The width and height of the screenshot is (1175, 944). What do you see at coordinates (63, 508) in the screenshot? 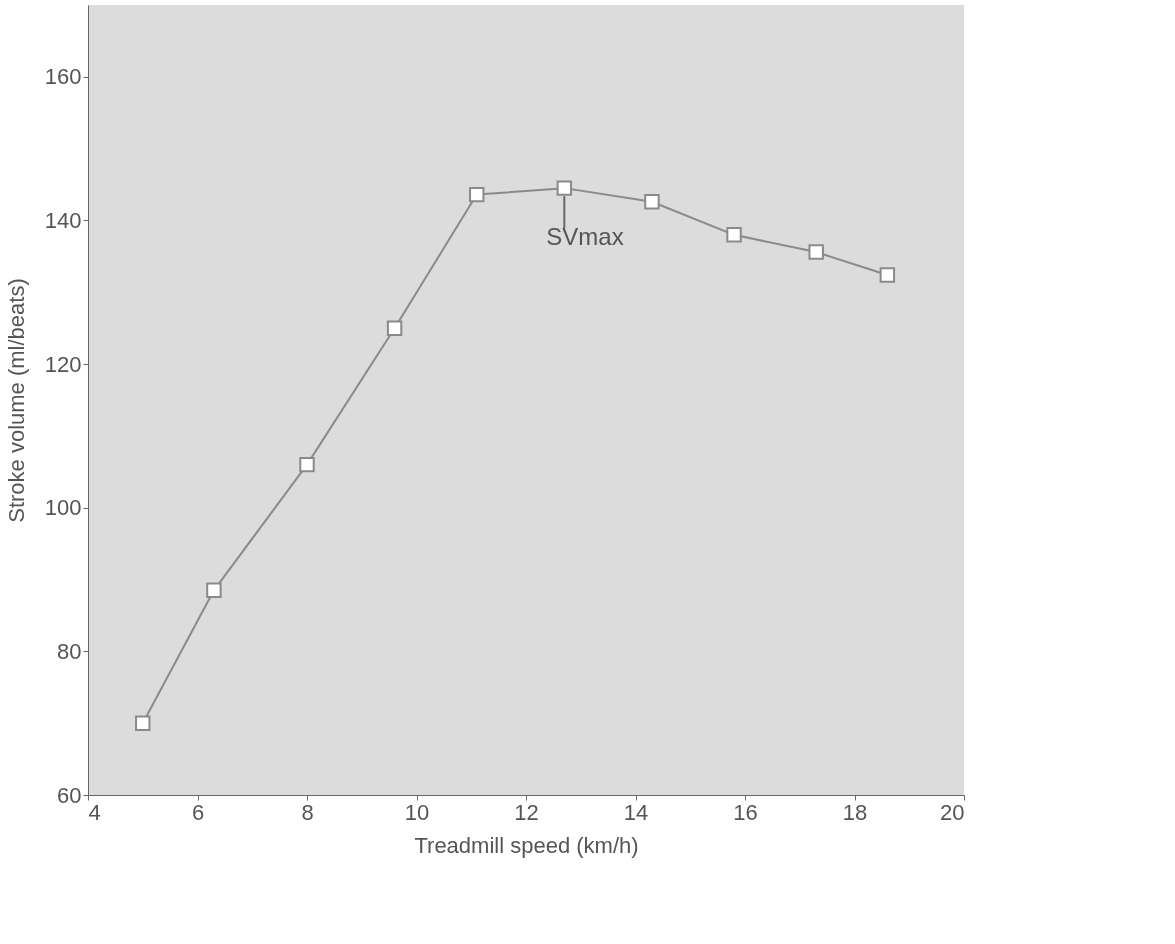
I see `y-tick-label: 100` at bounding box center [63, 508].